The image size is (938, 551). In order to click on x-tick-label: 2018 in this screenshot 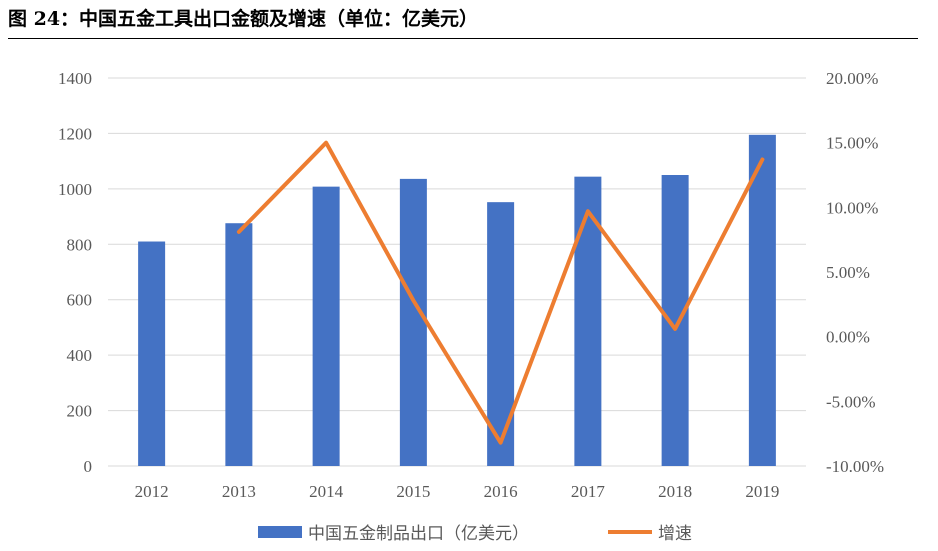, I will do `click(675, 491)`.